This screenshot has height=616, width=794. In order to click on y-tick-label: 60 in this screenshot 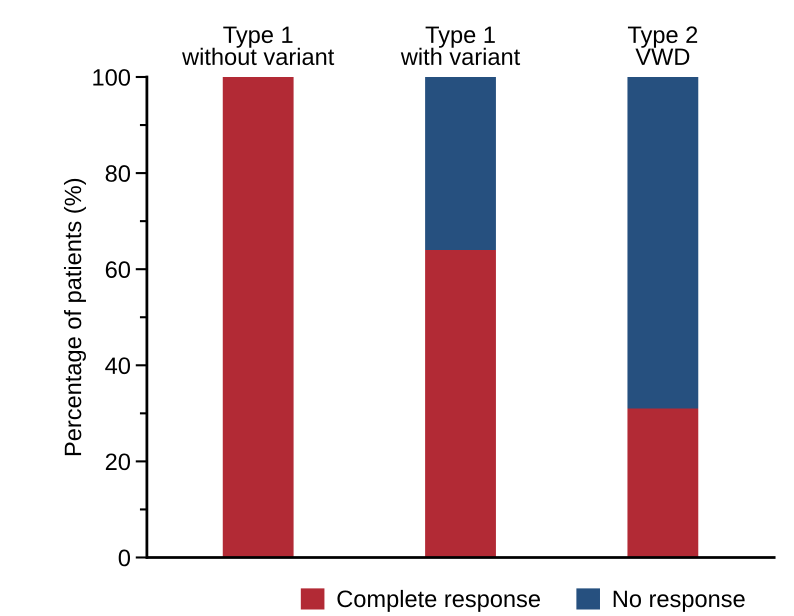, I will do `click(118, 269)`.